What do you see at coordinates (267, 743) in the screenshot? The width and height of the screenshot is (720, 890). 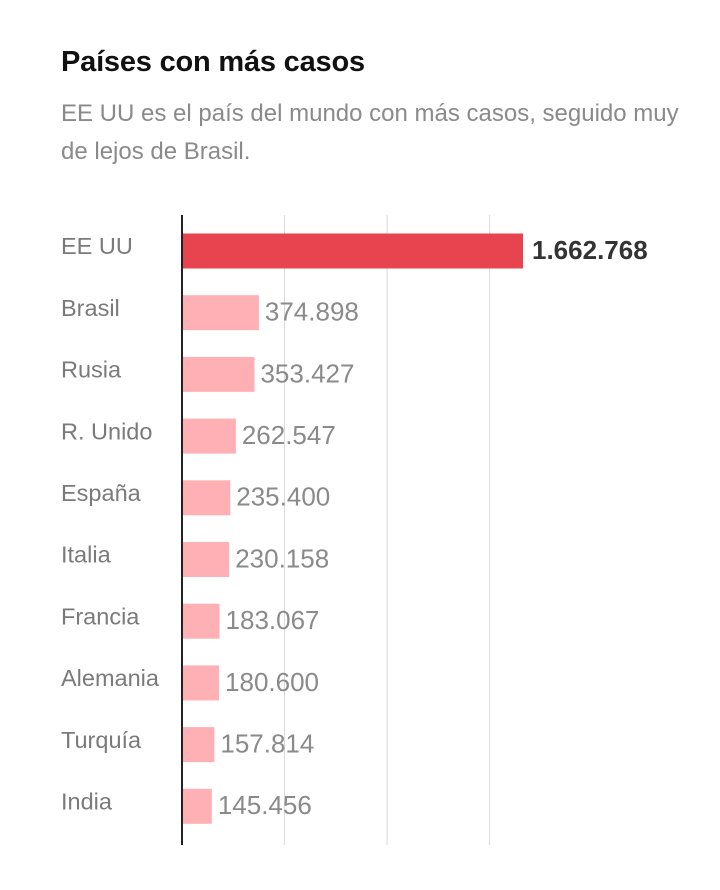 I see `value-label: 157.814` at bounding box center [267, 743].